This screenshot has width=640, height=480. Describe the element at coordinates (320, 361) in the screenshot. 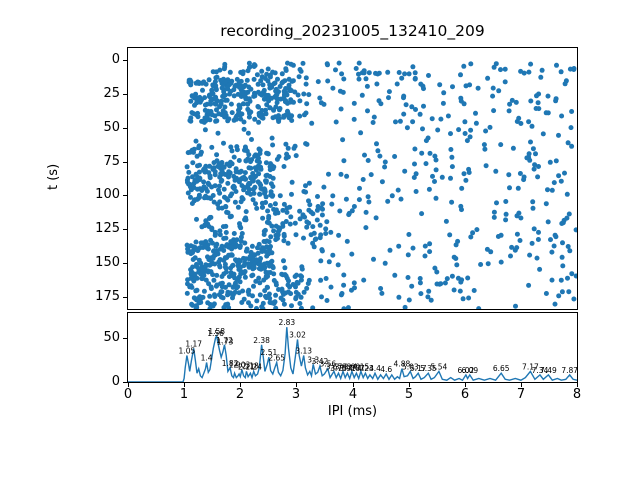

I see `peak-annotation: 3.42` at that location.